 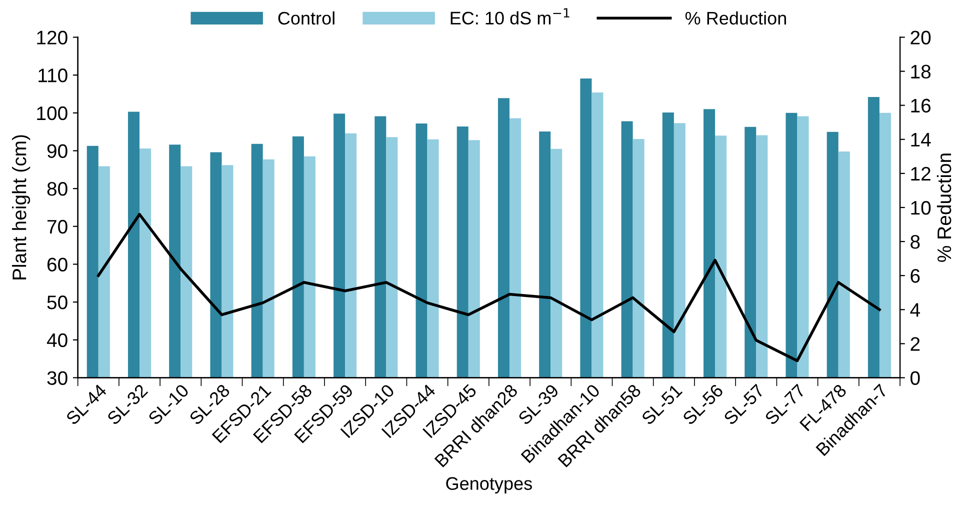 What do you see at coordinates (915, 378) in the screenshot?
I see `y2-tick-label: 0` at bounding box center [915, 378].